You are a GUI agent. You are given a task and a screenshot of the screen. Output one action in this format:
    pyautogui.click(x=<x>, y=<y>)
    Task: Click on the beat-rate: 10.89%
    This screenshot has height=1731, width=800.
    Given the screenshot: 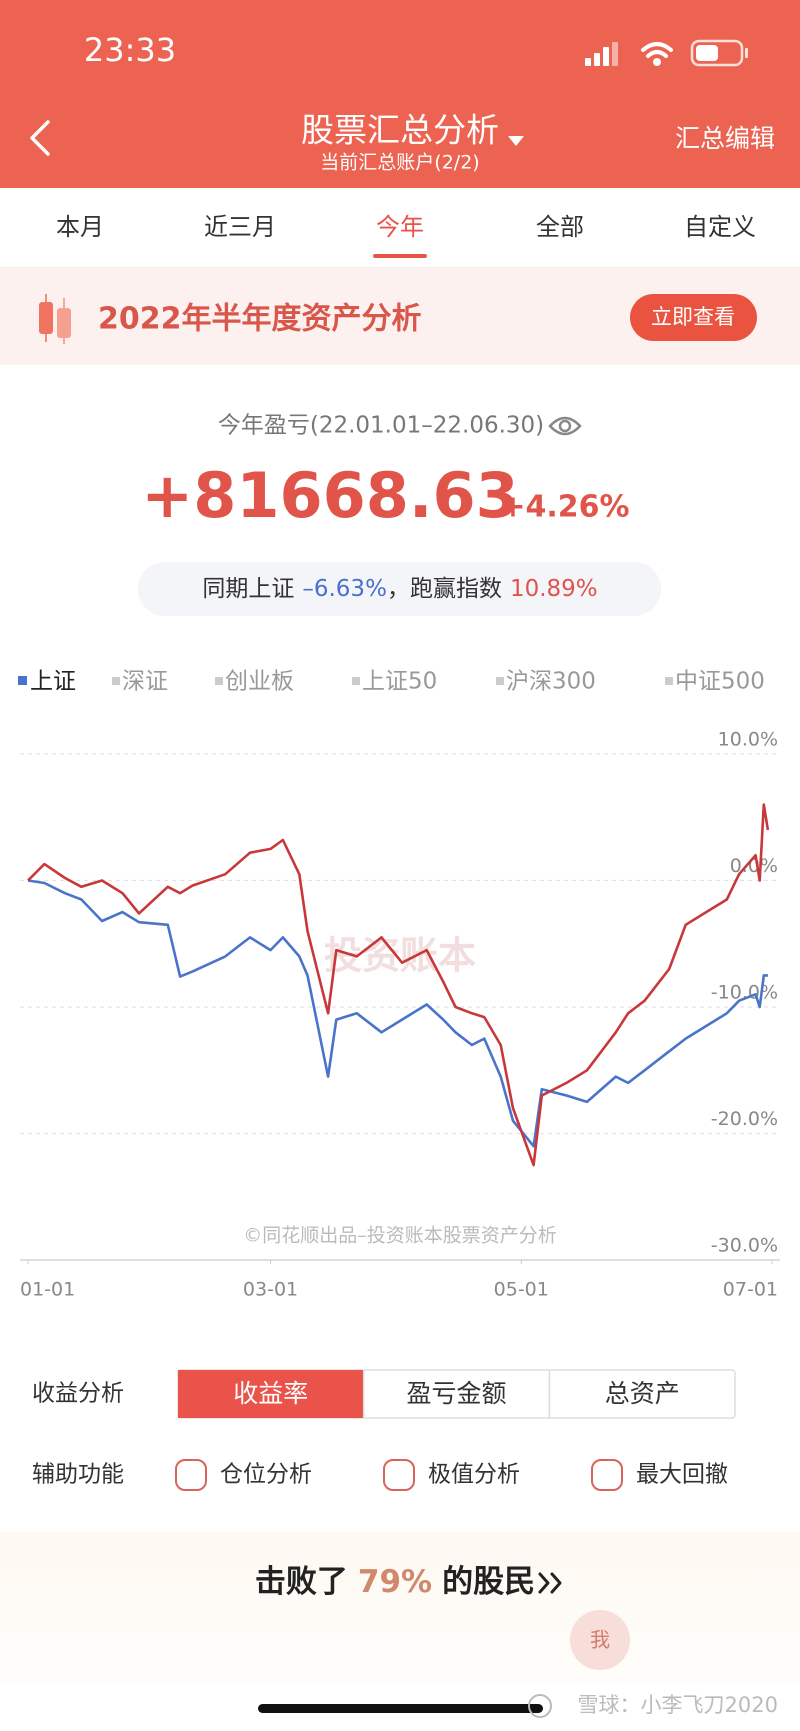 What is the action you would take?
    pyautogui.click(x=554, y=589)
    